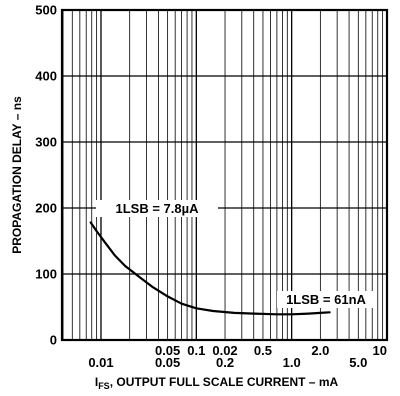 The height and width of the screenshot is (396, 400). I want to click on x-axis-title: IFS, OUTPUT FULL SCALE CURRENT – mA, so click(217, 383).